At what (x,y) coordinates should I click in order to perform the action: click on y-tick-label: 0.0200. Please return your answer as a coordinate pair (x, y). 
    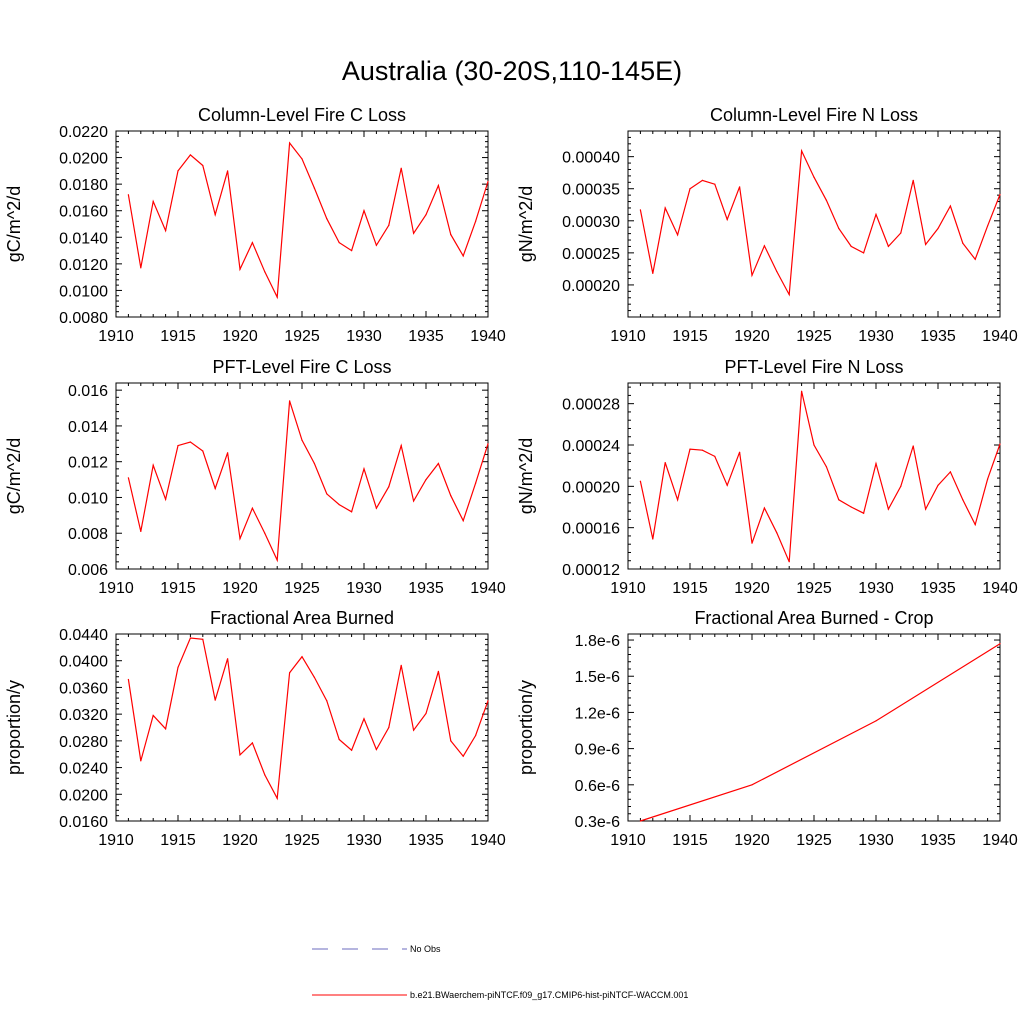
    Looking at the image, I should click on (83, 795).